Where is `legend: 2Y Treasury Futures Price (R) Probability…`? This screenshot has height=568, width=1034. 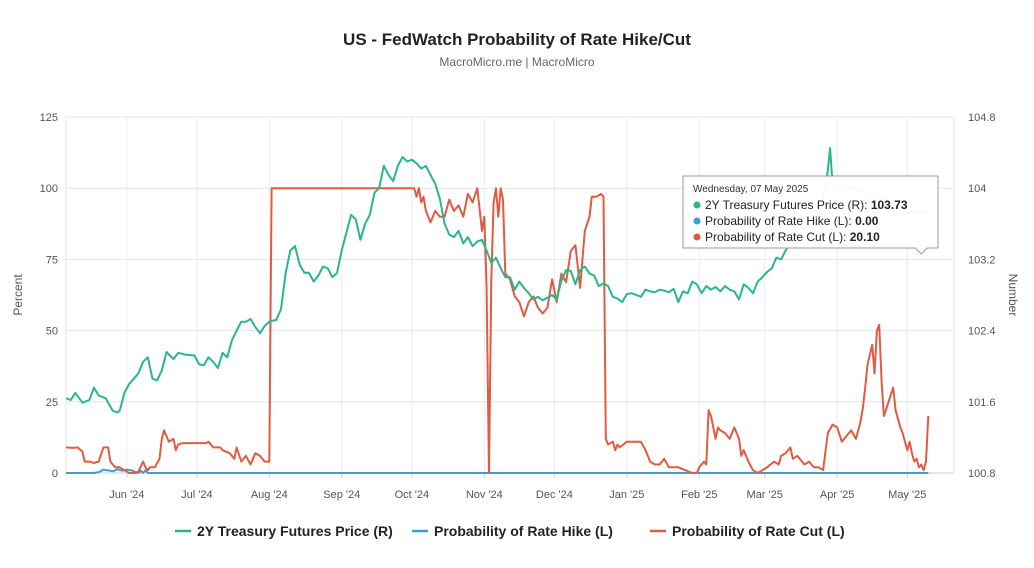
legend: 2Y Treasury Futures Price (R) Probability… is located at coordinates (510, 531).